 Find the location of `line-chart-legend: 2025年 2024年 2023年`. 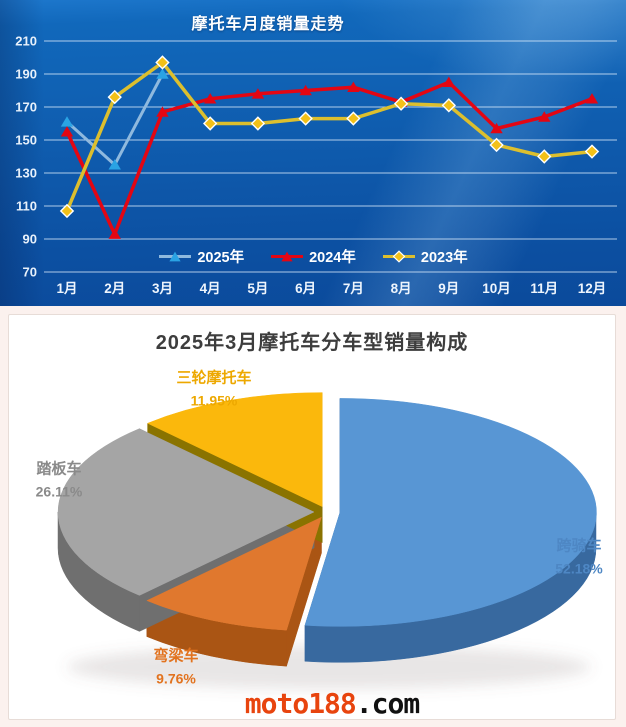

line-chart-legend: 2025年 2024年 2023年 is located at coordinates (313, 256).